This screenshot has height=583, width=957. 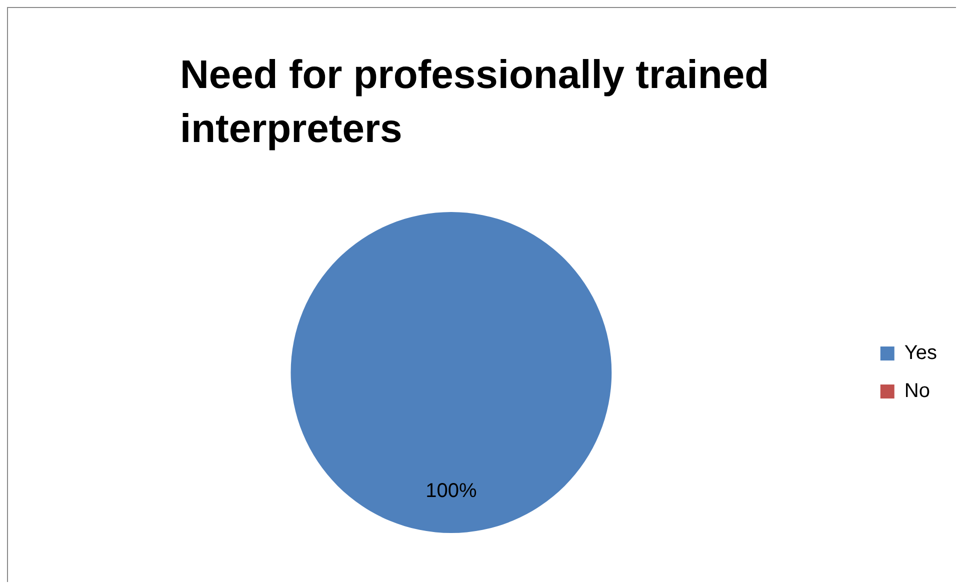 What do you see at coordinates (451, 491) in the screenshot?
I see `data-label: 100%` at bounding box center [451, 491].